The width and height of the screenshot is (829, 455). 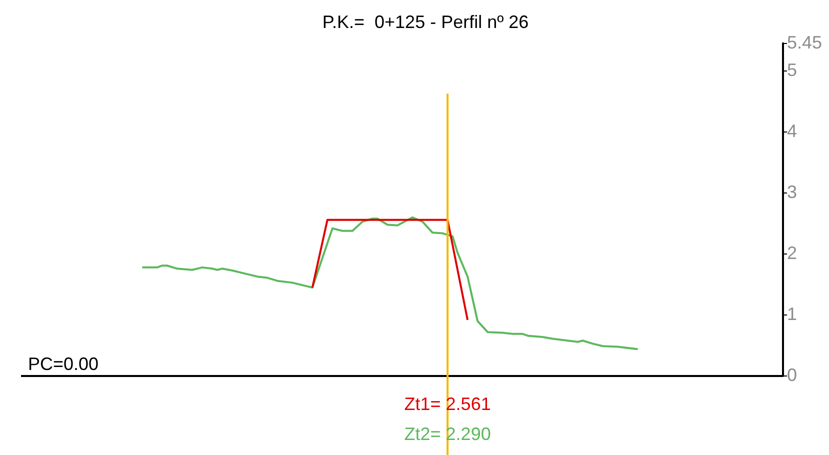 I want to click on annotation: PC=0.00, so click(x=63, y=364).